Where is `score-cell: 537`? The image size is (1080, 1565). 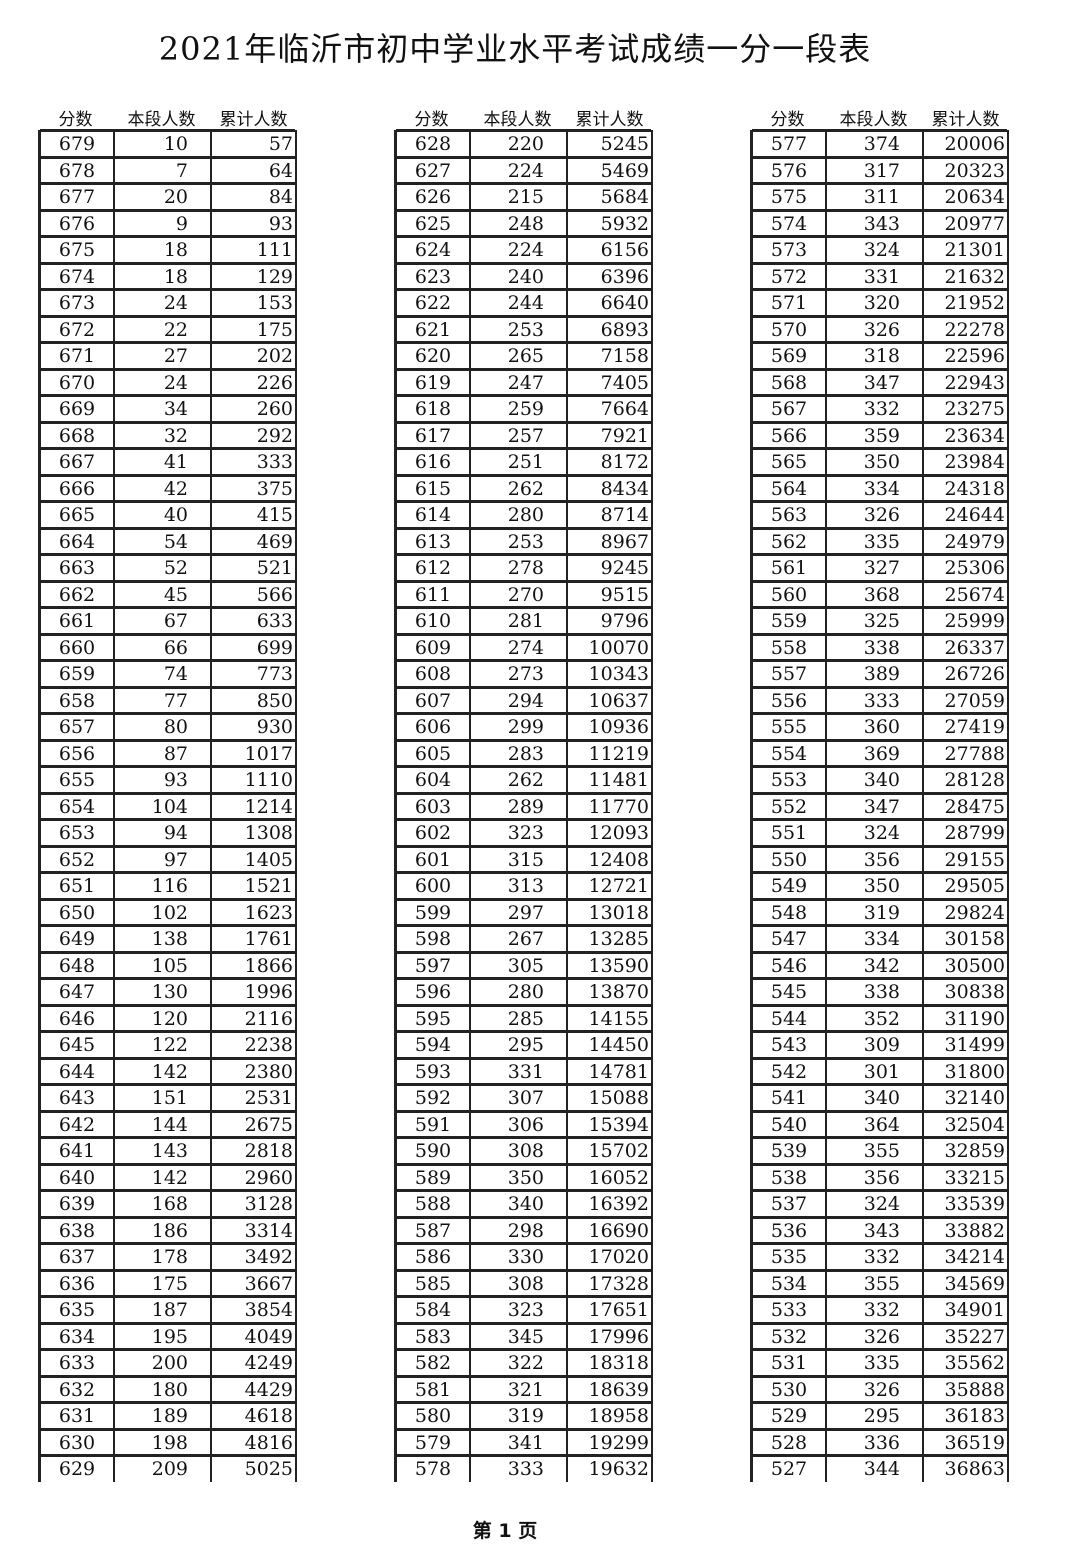
score-cell: 537 is located at coordinates (787, 1204).